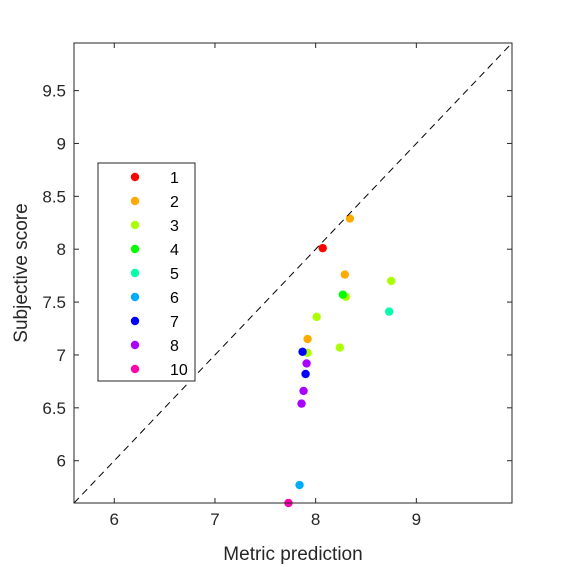 Image resolution: width=567 pixels, height=567 pixels. Describe the element at coordinates (61, 461) in the screenshot. I see `y-tick-label: 6` at that location.